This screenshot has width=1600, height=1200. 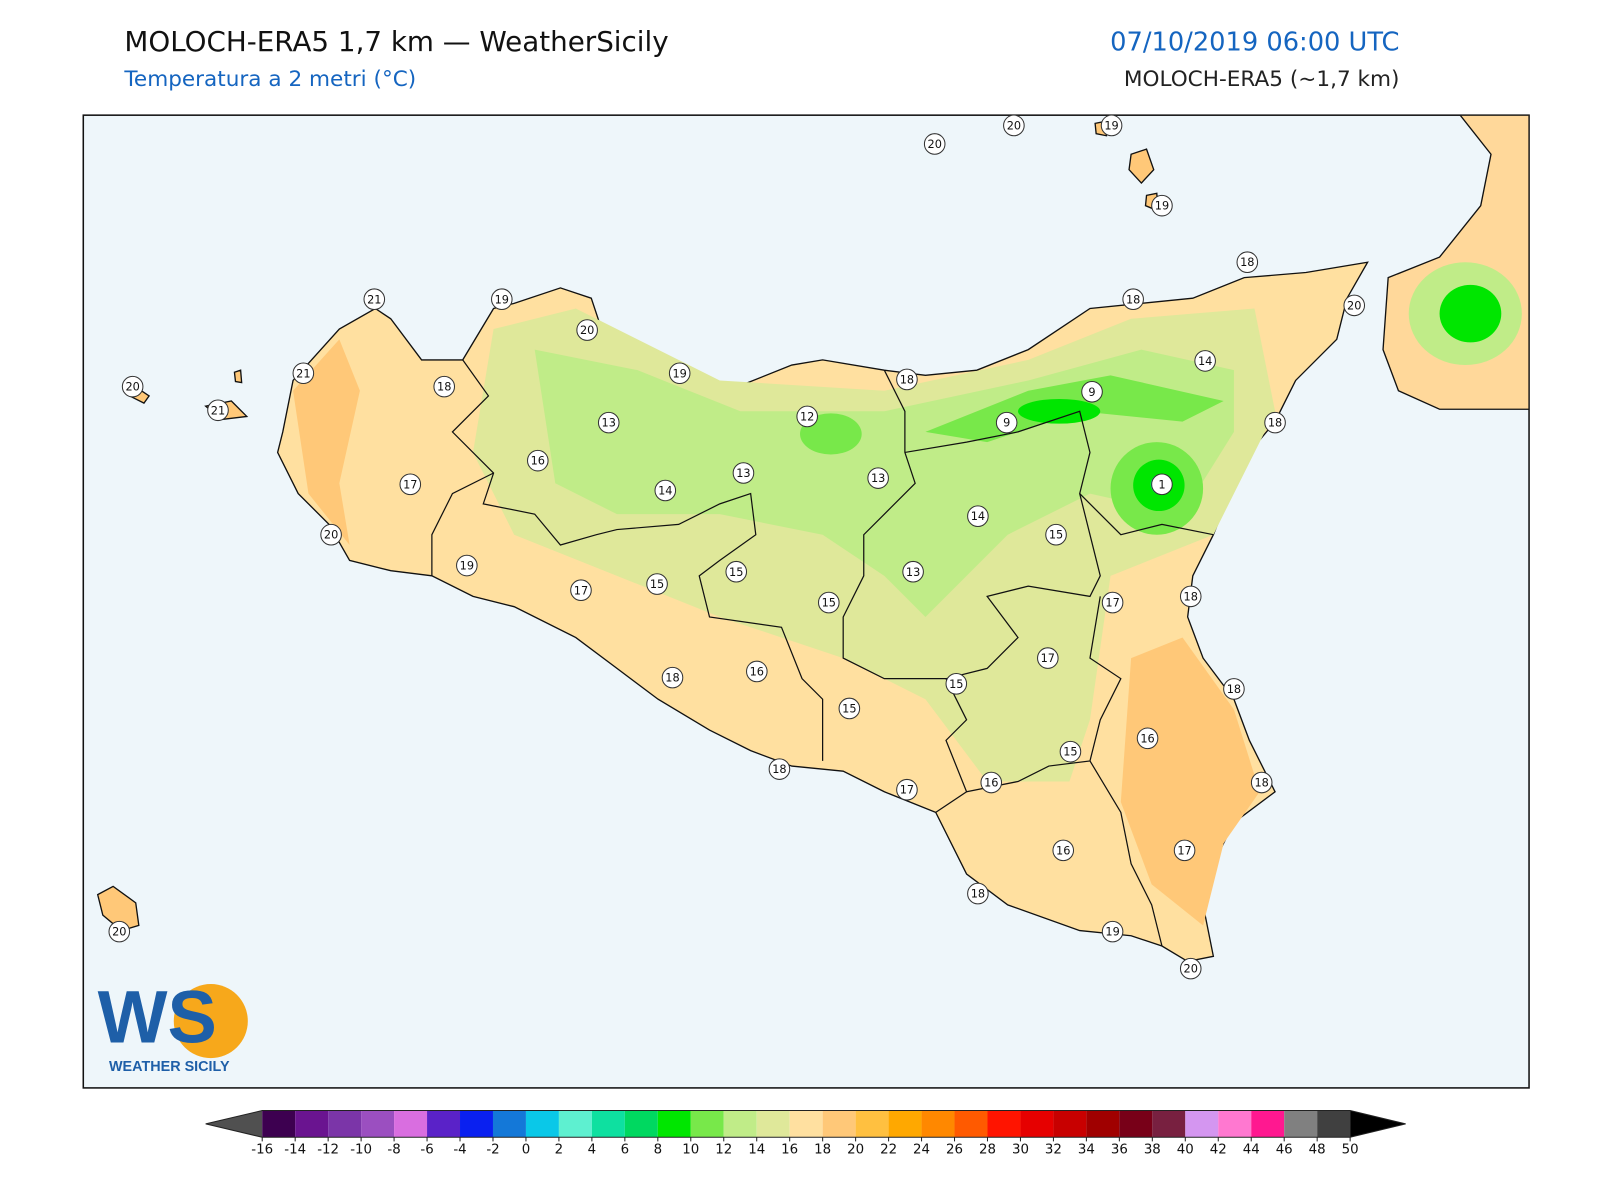 I want to click on colorbar-tick-label: 46, so click(x=1284, y=1150).